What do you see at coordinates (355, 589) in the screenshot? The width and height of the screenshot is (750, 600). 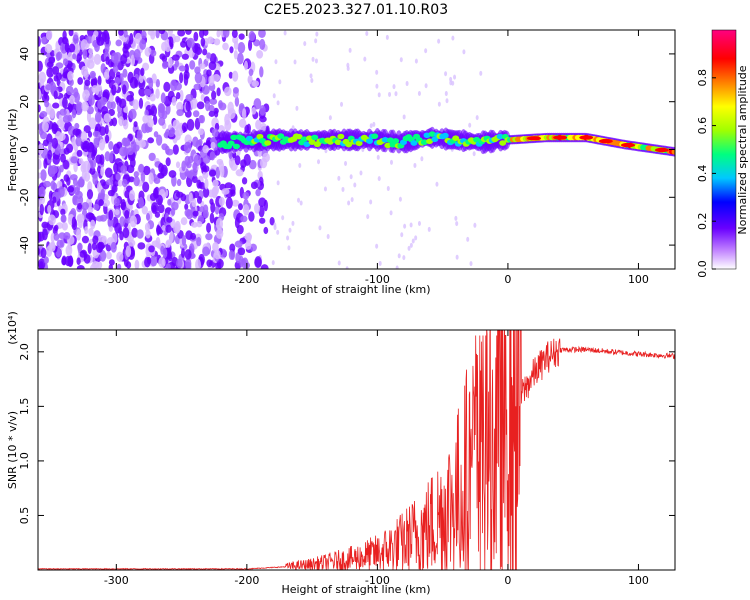 I see `bottom-x-axis-label: Height of straight line (km)` at bounding box center [355, 589].